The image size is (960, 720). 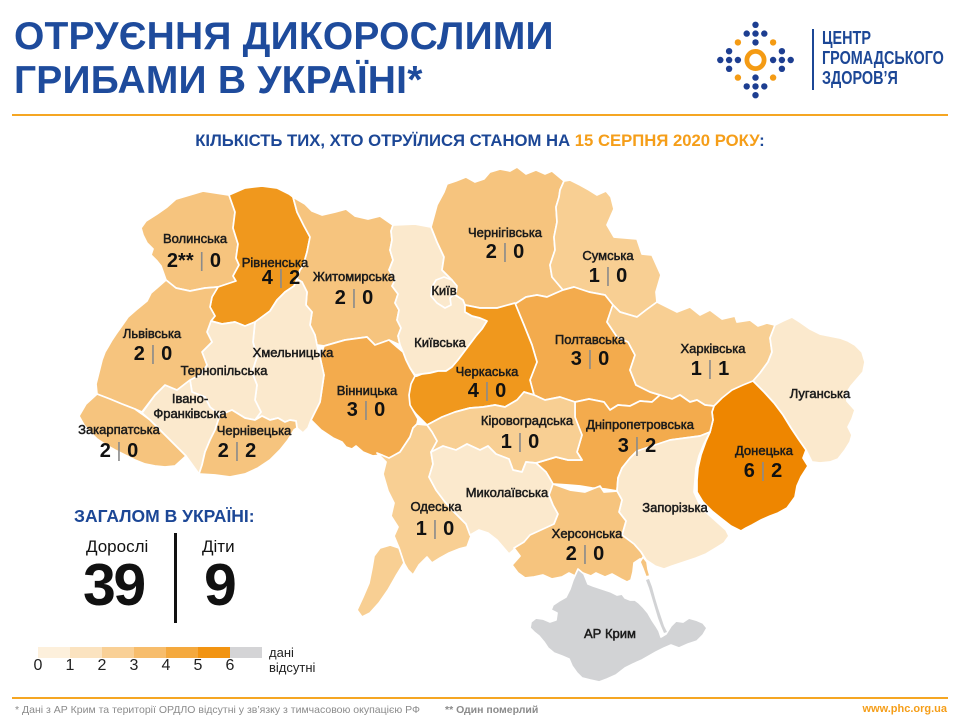 What do you see at coordinates (237, 451) in the screenshot?
I see `svg-text: 2 | 2` at bounding box center [237, 451].